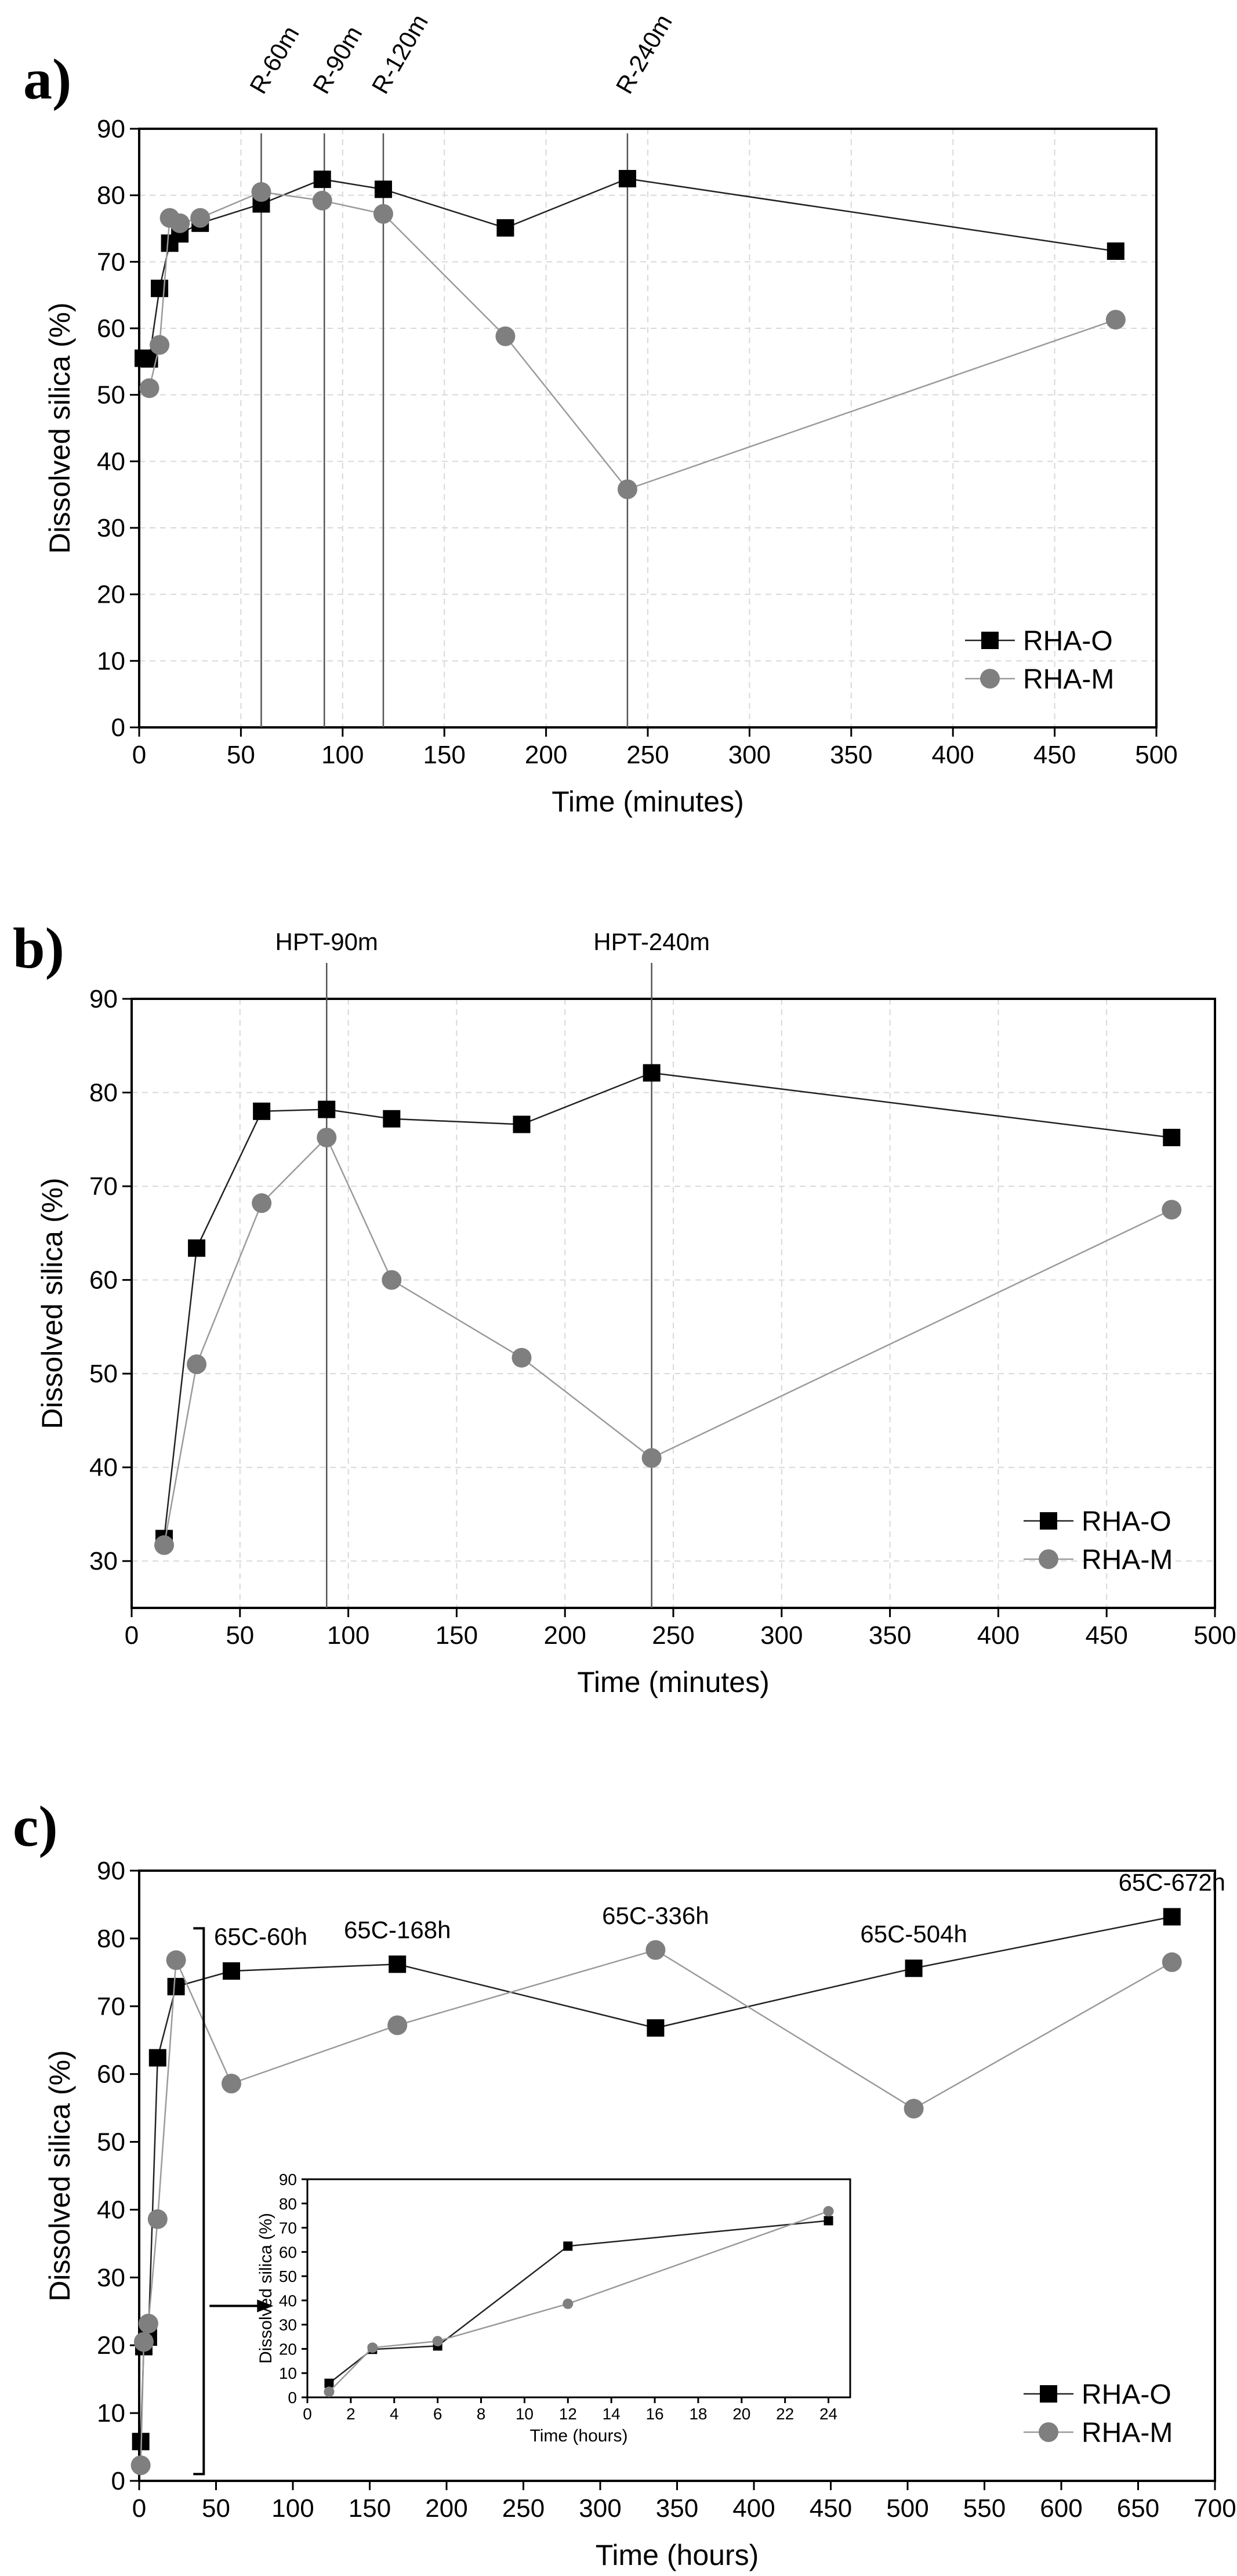  What do you see at coordinates (307, 2414) in the screenshot?
I see `inset-x-tick-label: 0` at bounding box center [307, 2414].